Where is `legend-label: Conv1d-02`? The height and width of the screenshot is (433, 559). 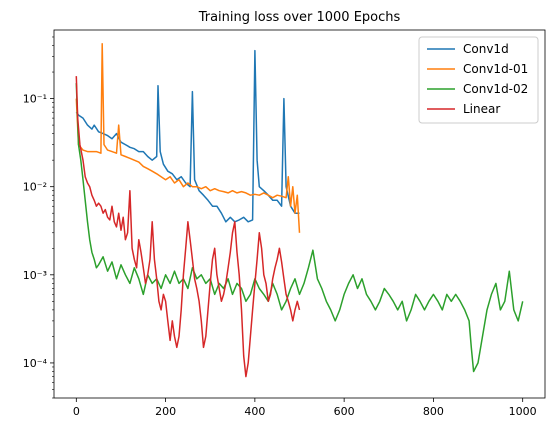
legend-label: Conv1d-02 is located at coordinates (495, 89).